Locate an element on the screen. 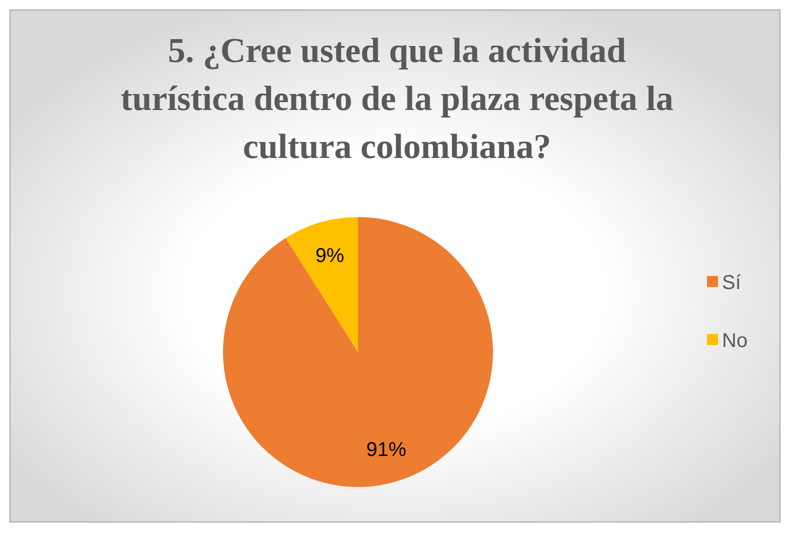 The image size is (786, 533). pie-slice is located at coordinates (322, 284).